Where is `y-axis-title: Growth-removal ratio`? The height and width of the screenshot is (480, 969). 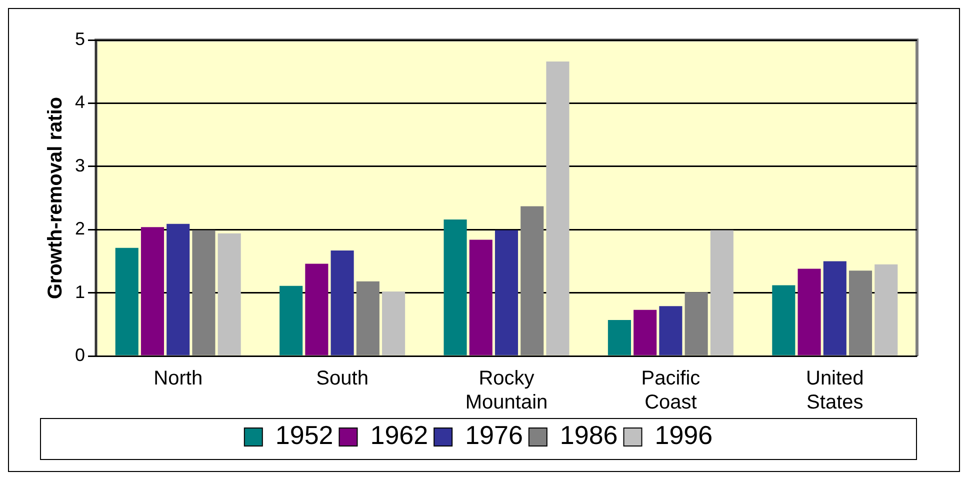
y-axis-title: Growth-removal ratio is located at coordinates (55, 198).